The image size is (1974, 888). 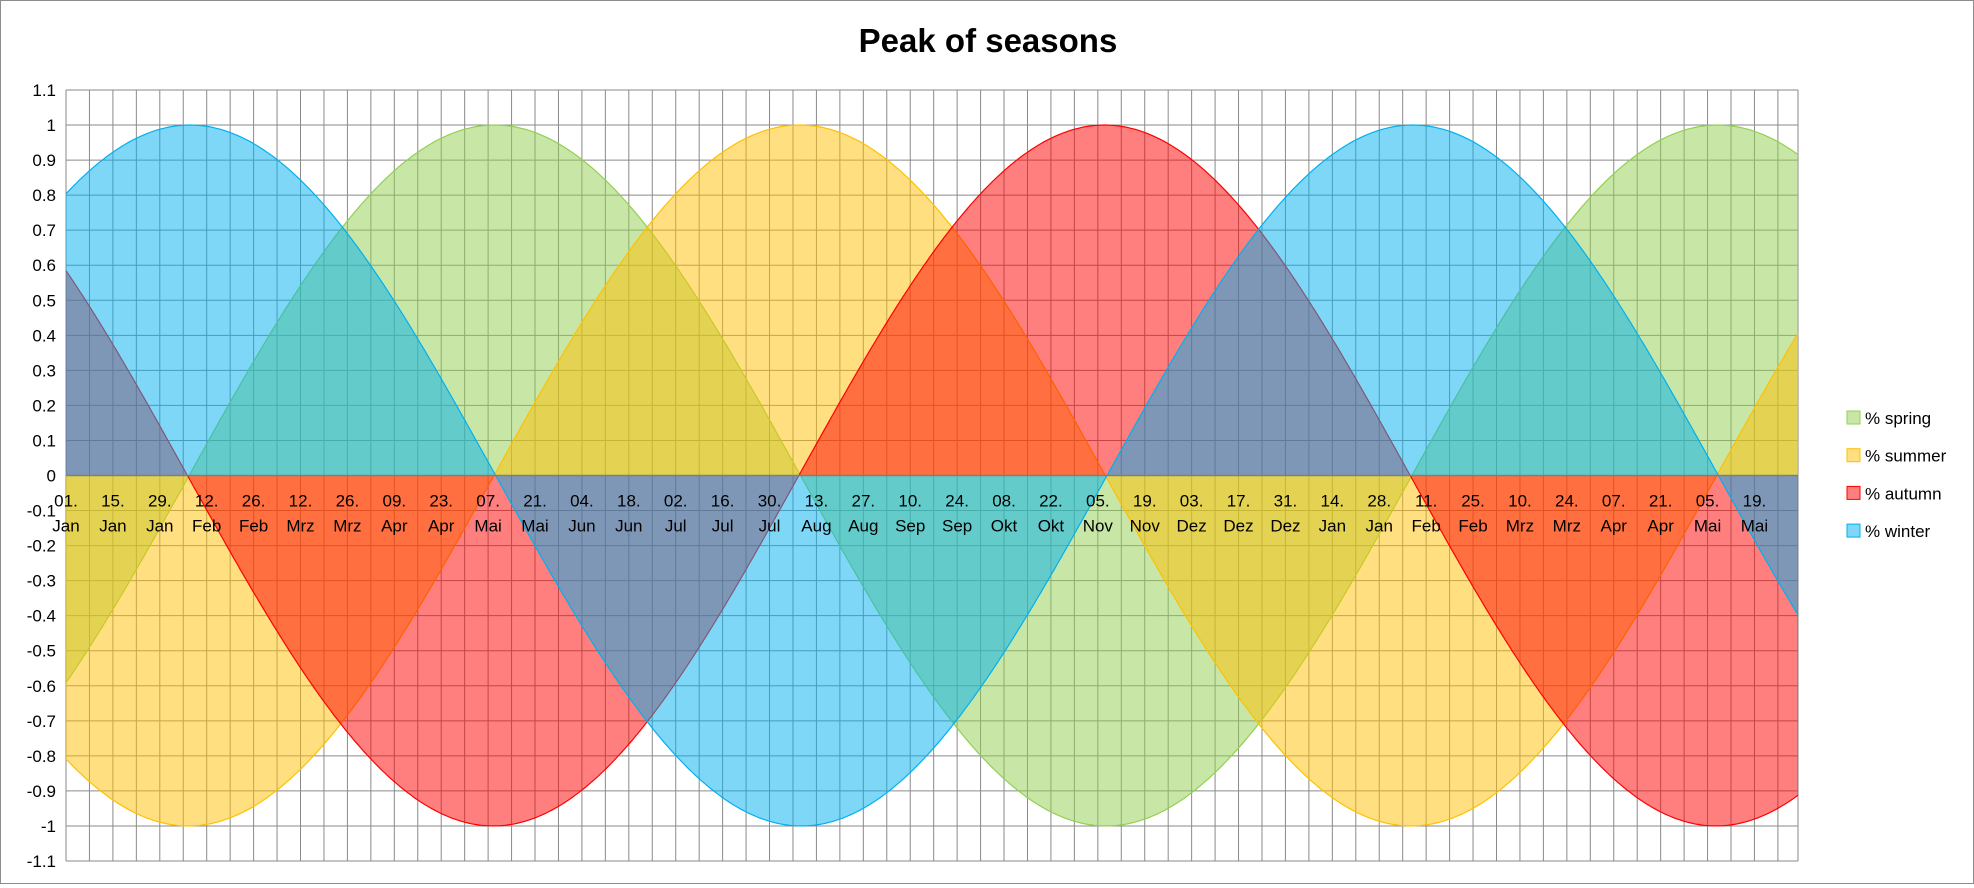 What do you see at coordinates (41, 861) in the screenshot?
I see `y-tick-label: -1.1` at bounding box center [41, 861].